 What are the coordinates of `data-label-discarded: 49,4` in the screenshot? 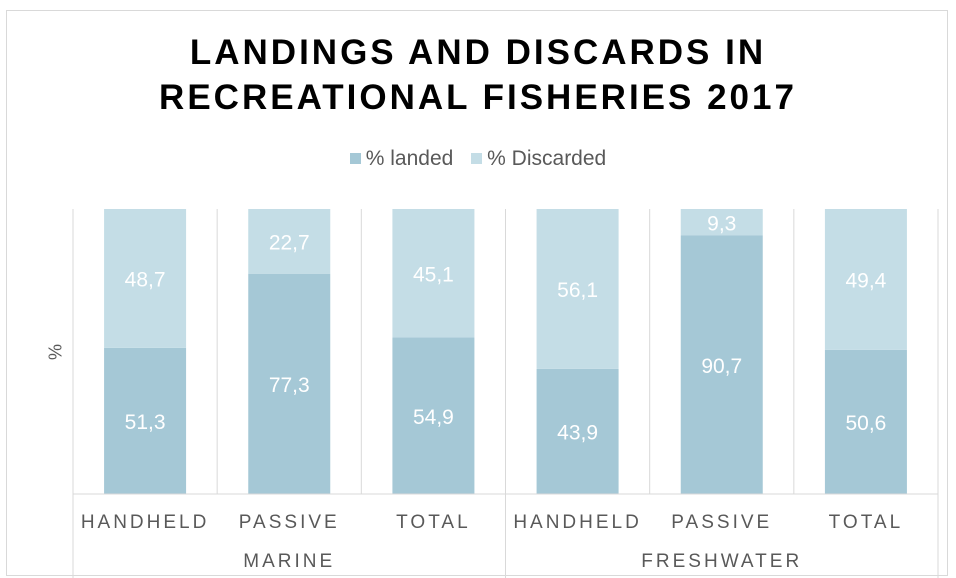 It's located at (865, 280).